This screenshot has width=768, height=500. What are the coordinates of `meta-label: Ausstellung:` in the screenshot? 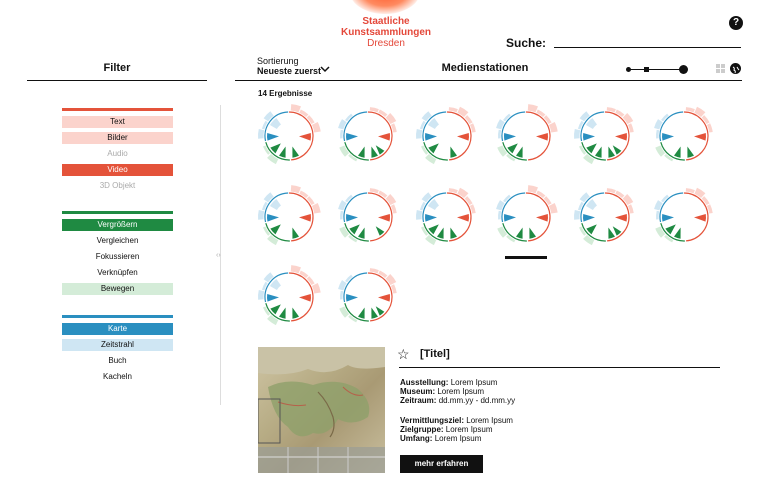 It's located at (424, 382).